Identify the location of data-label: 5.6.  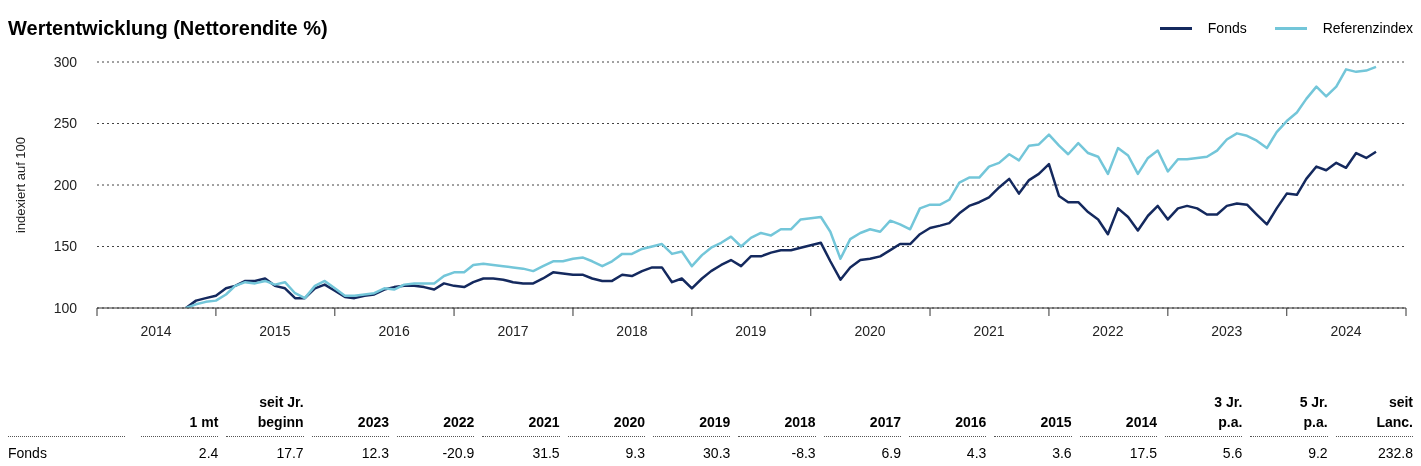
(1232, 453).